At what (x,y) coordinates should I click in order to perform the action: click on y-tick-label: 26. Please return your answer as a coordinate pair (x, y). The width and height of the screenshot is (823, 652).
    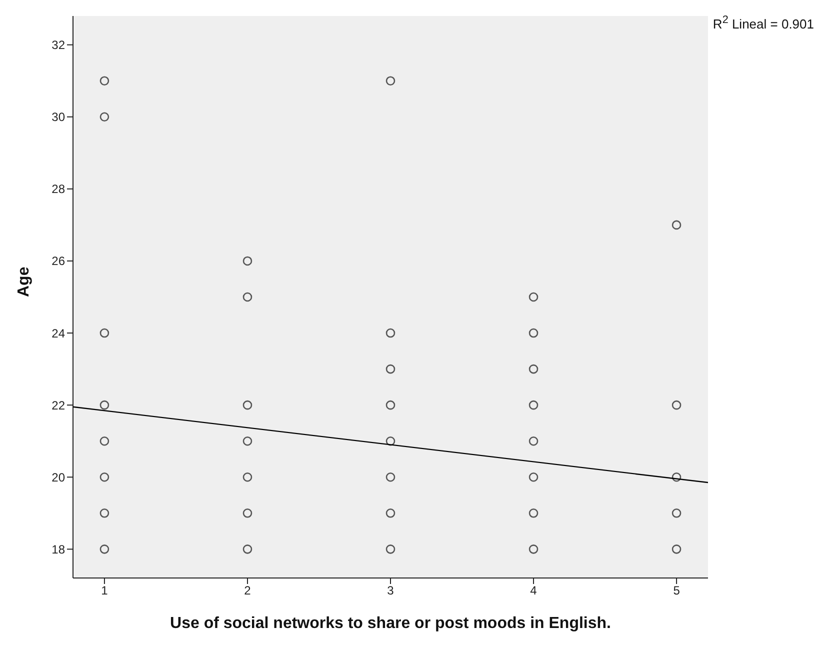
    Looking at the image, I should click on (59, 261).